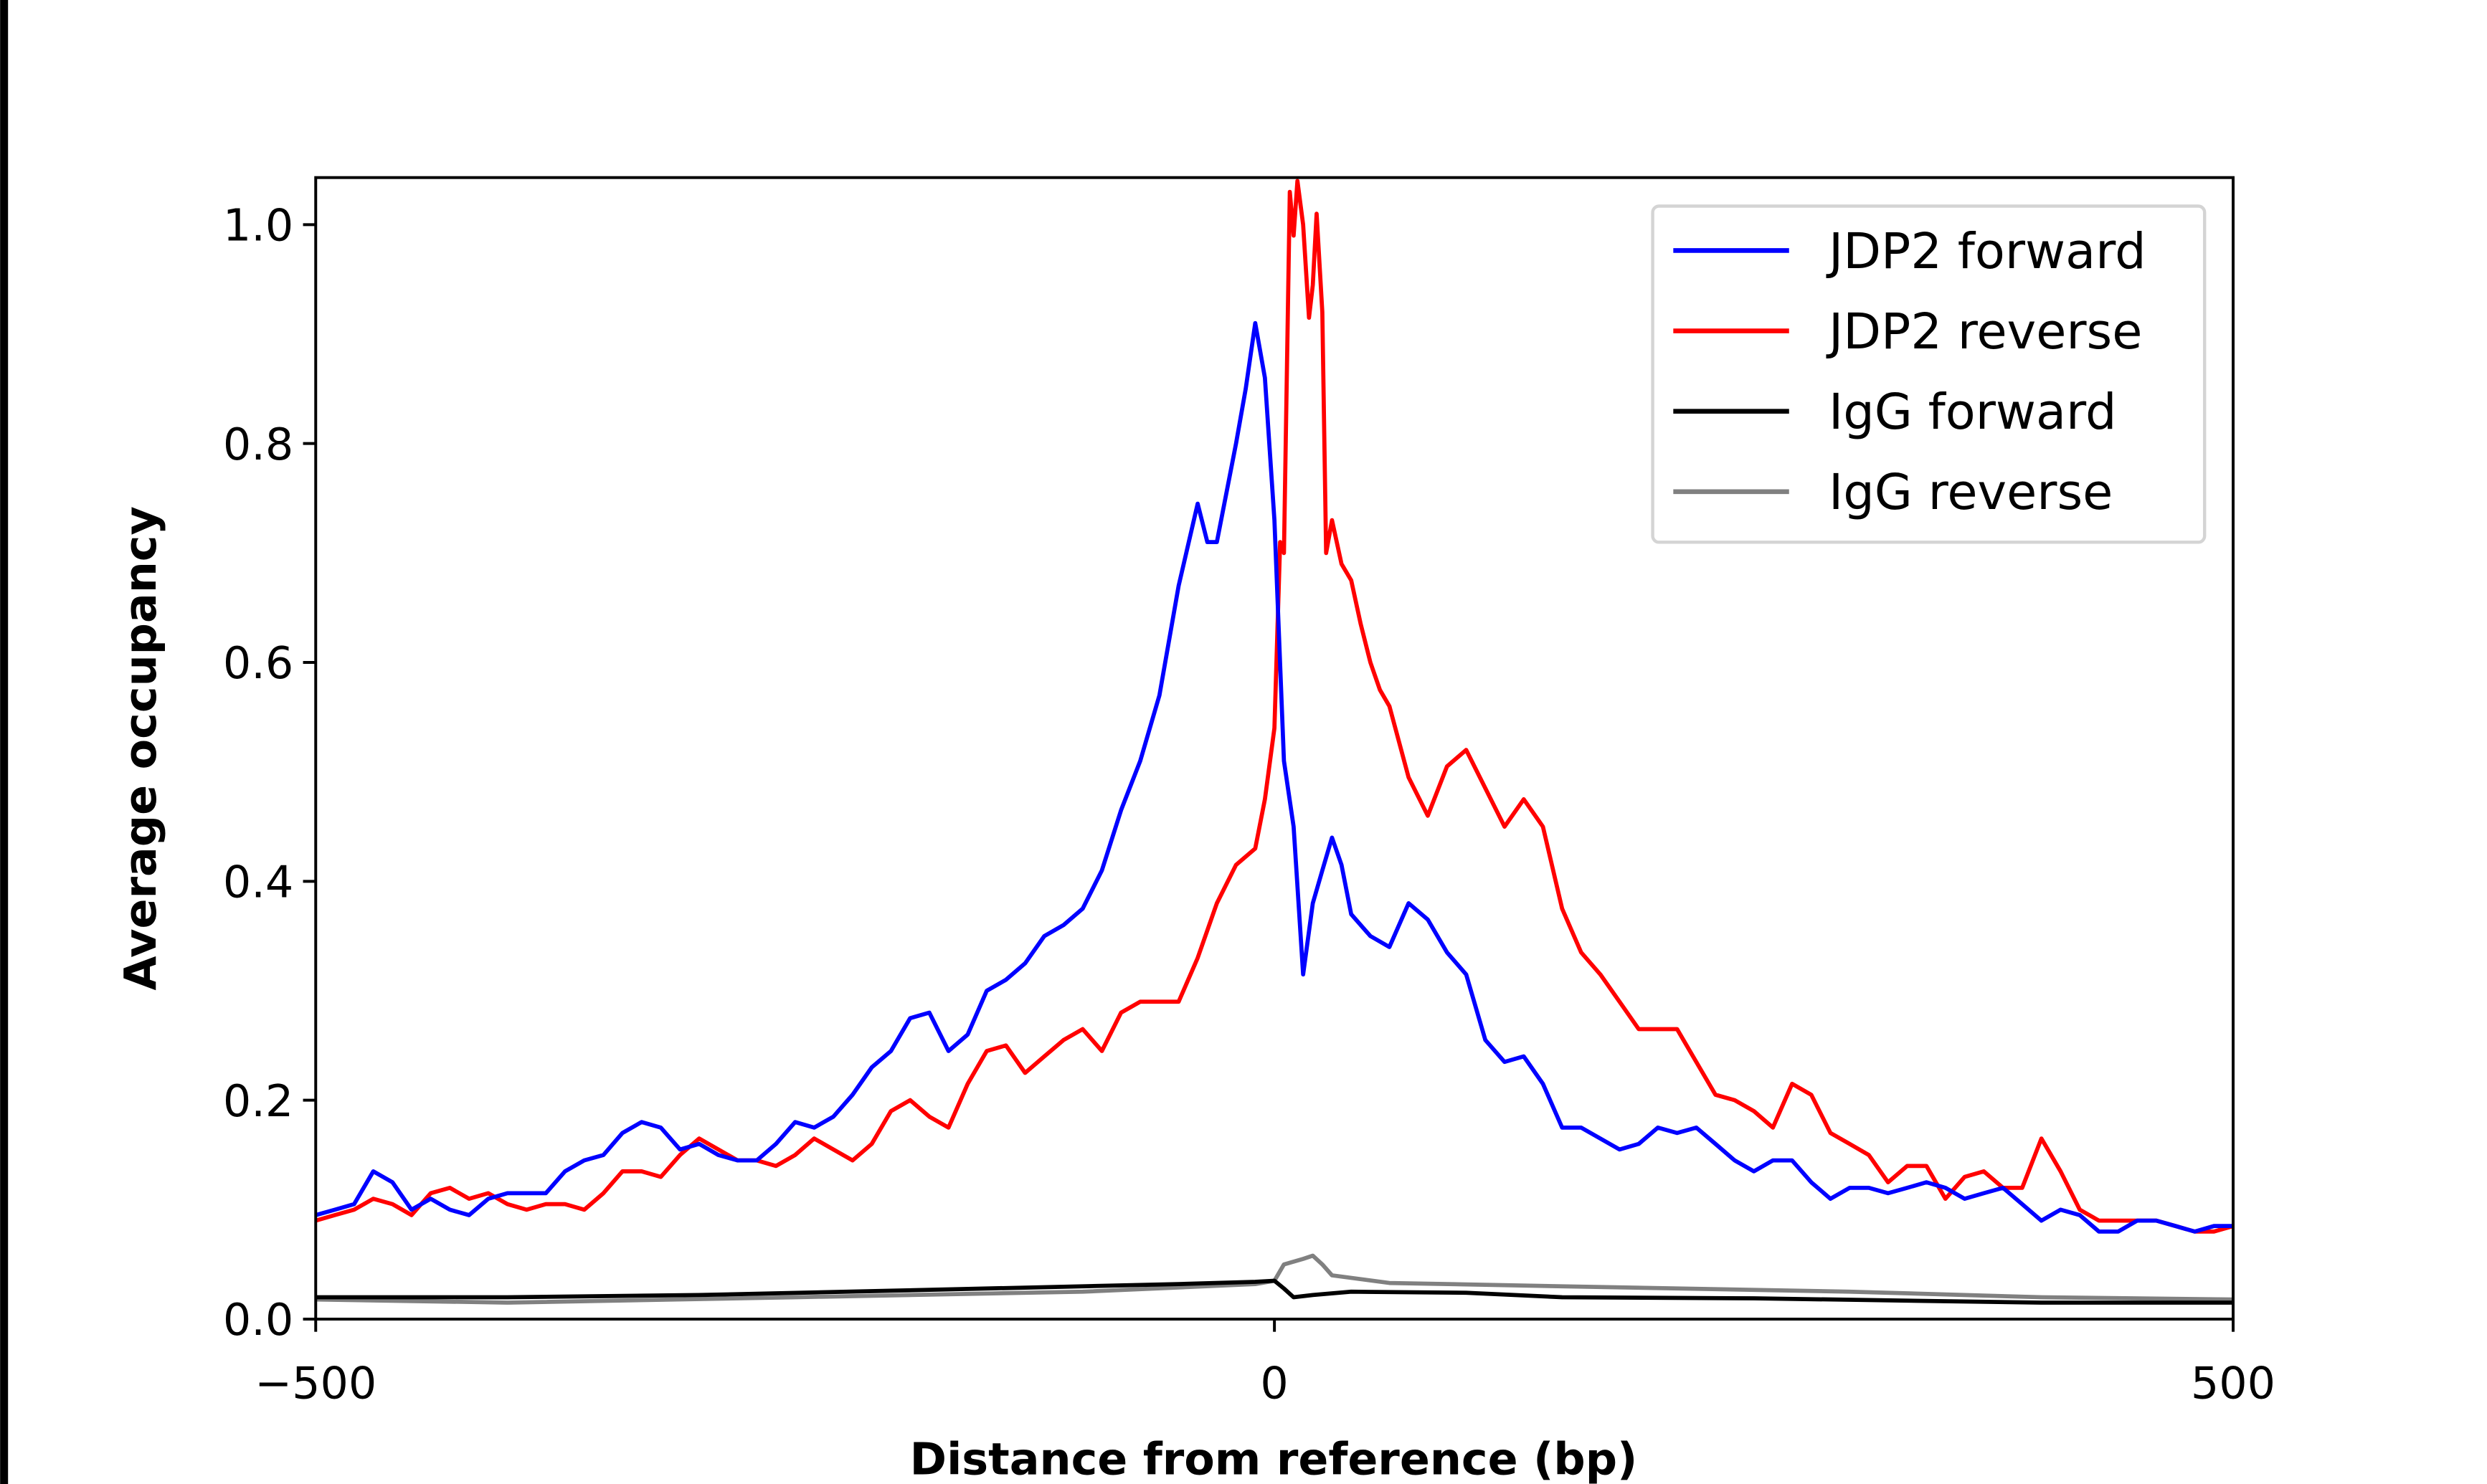 The height and width of the screenshot is (1484, 2487). Describe the element at coordinates (258, 882) in the screenshot. I see `y-tick-label: 0.4` at that location.